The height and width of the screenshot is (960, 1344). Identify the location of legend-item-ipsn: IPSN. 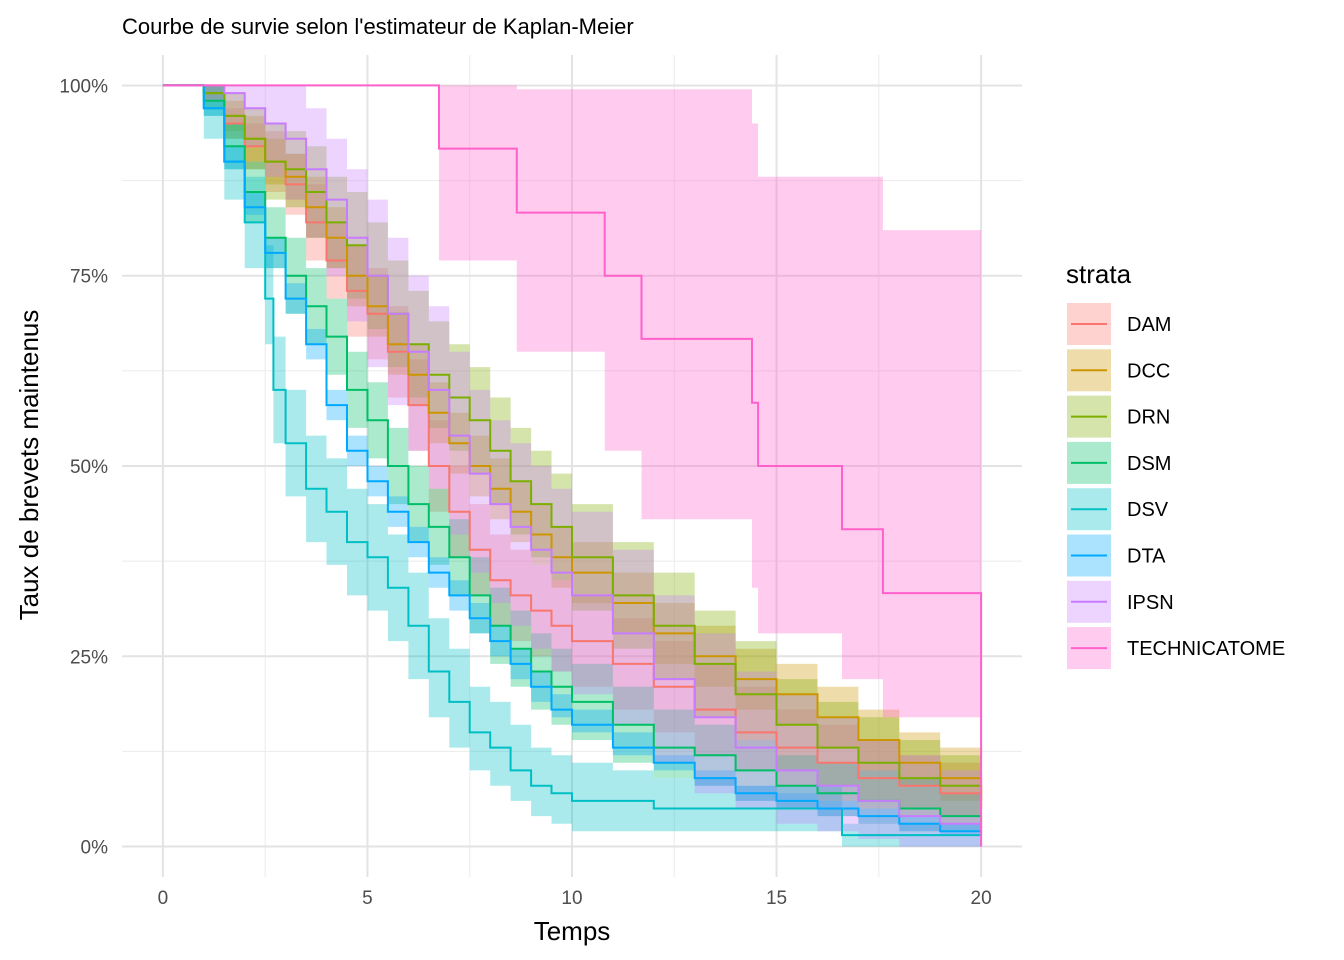
(1120, 601).